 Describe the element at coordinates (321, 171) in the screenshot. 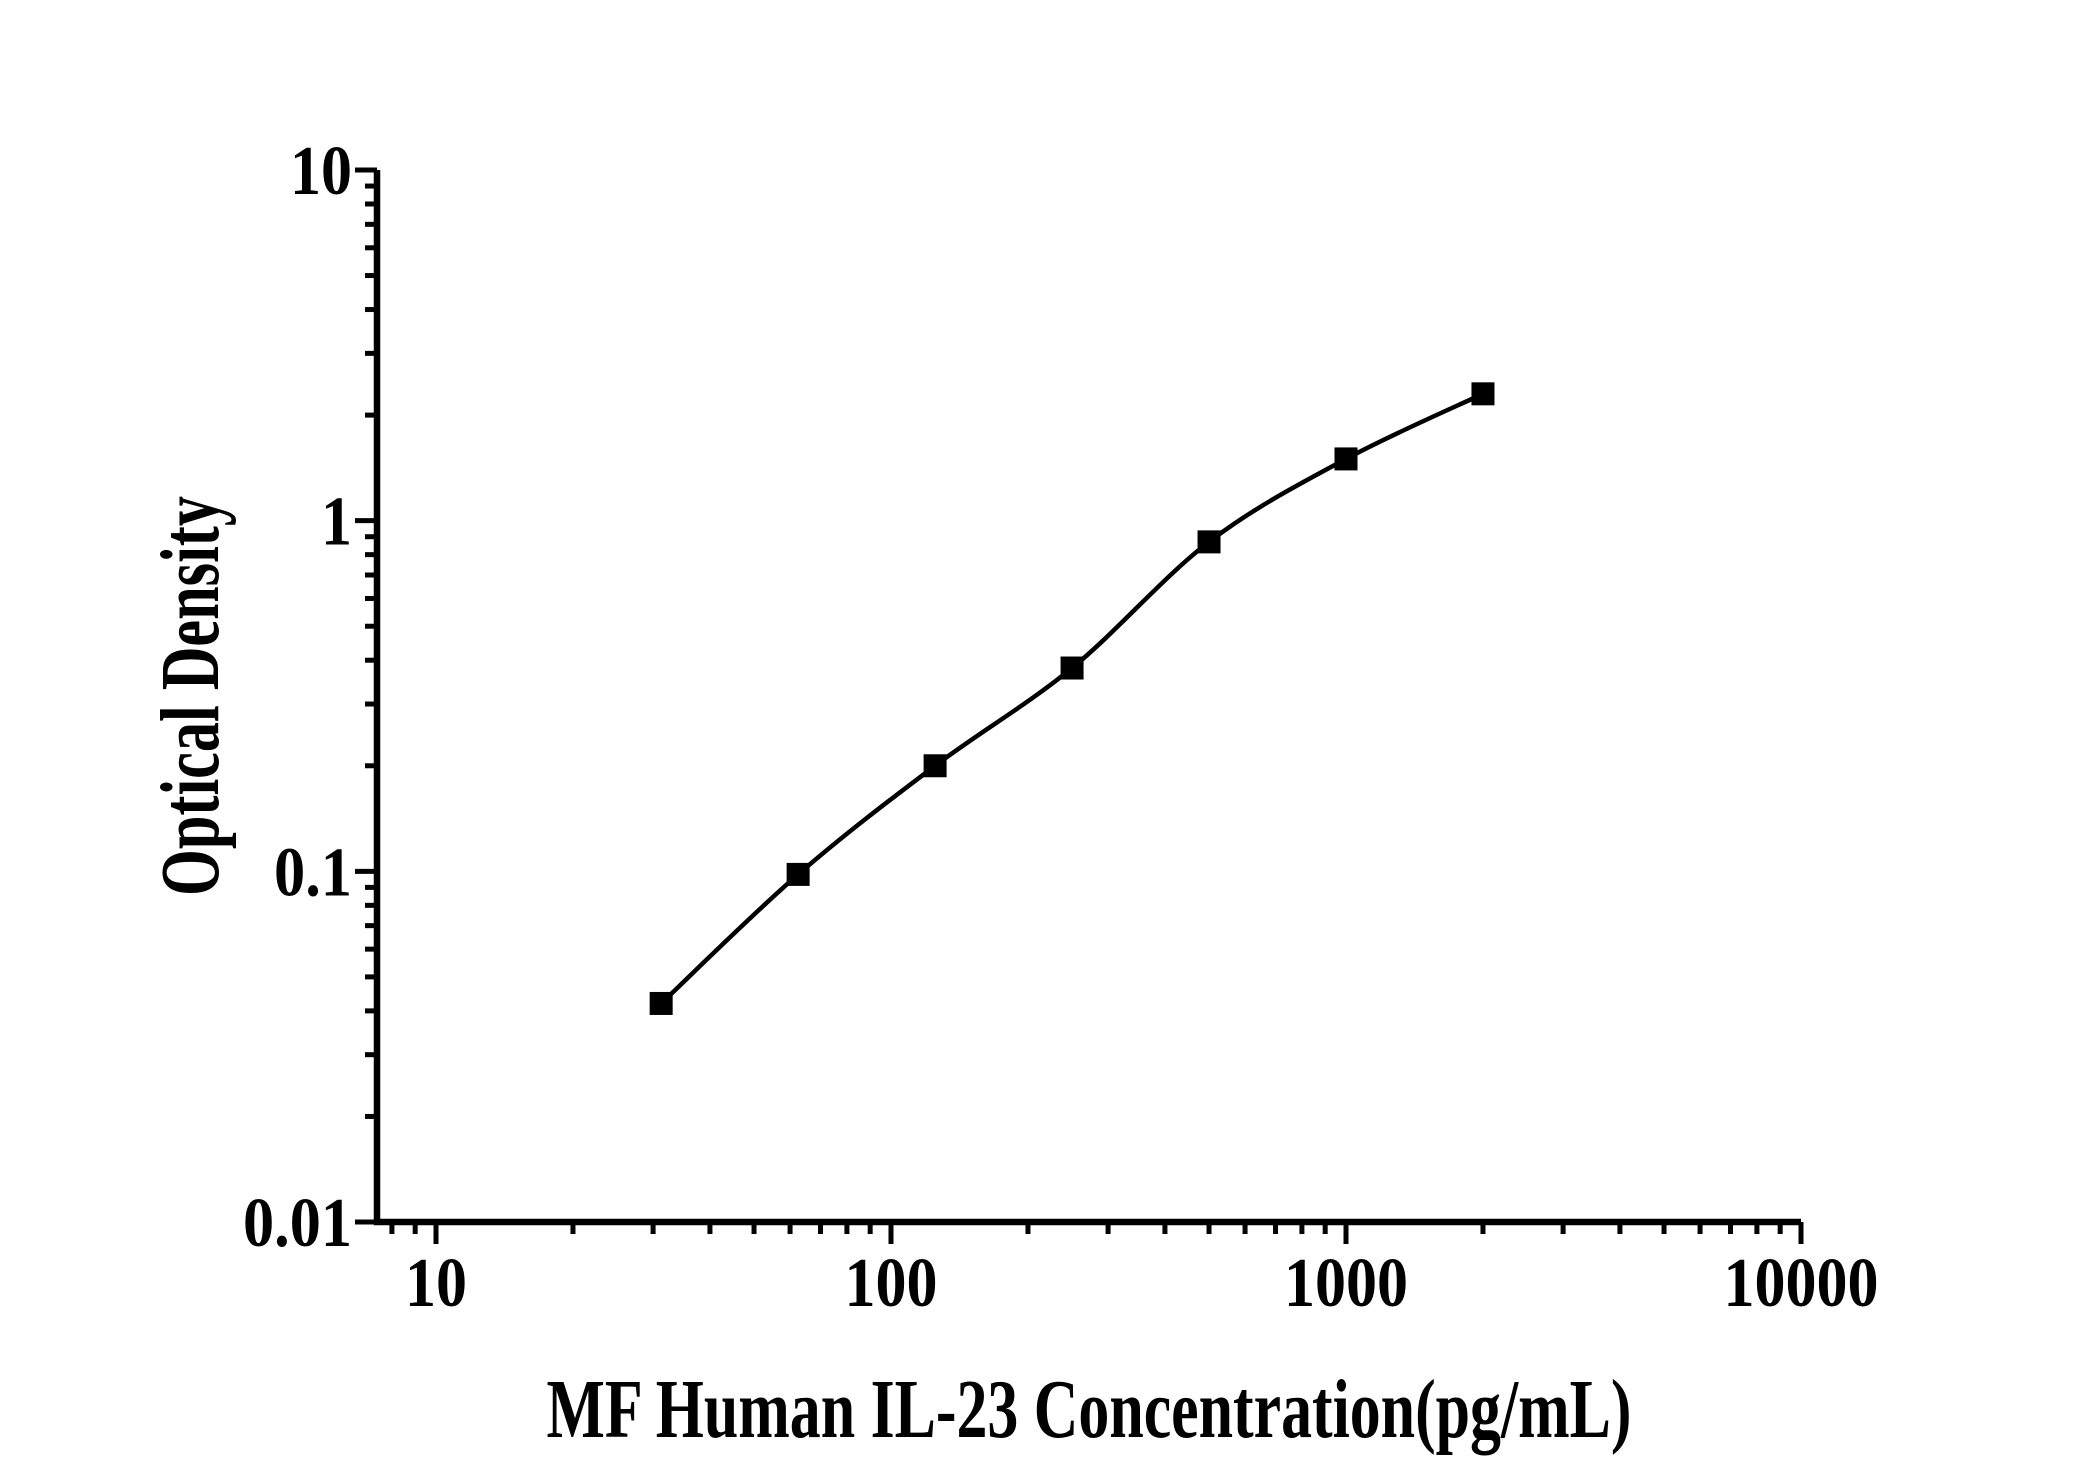

I see `y-tick-label: 10` at that location.